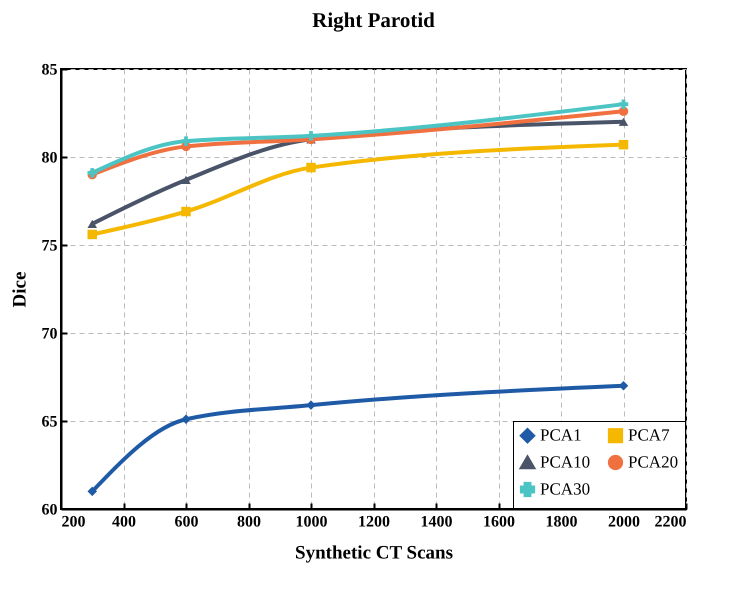  What do you see at coordinates (124, 522) in the screenshot?
I see `x-tick-label: 400` at bounding box center [124, 522].